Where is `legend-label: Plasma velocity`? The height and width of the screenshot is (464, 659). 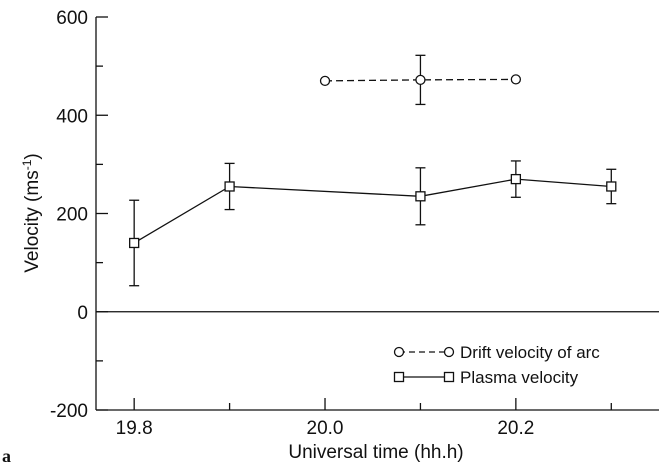 legend-label: Plasma velocity is located at coordinates (519, 377).